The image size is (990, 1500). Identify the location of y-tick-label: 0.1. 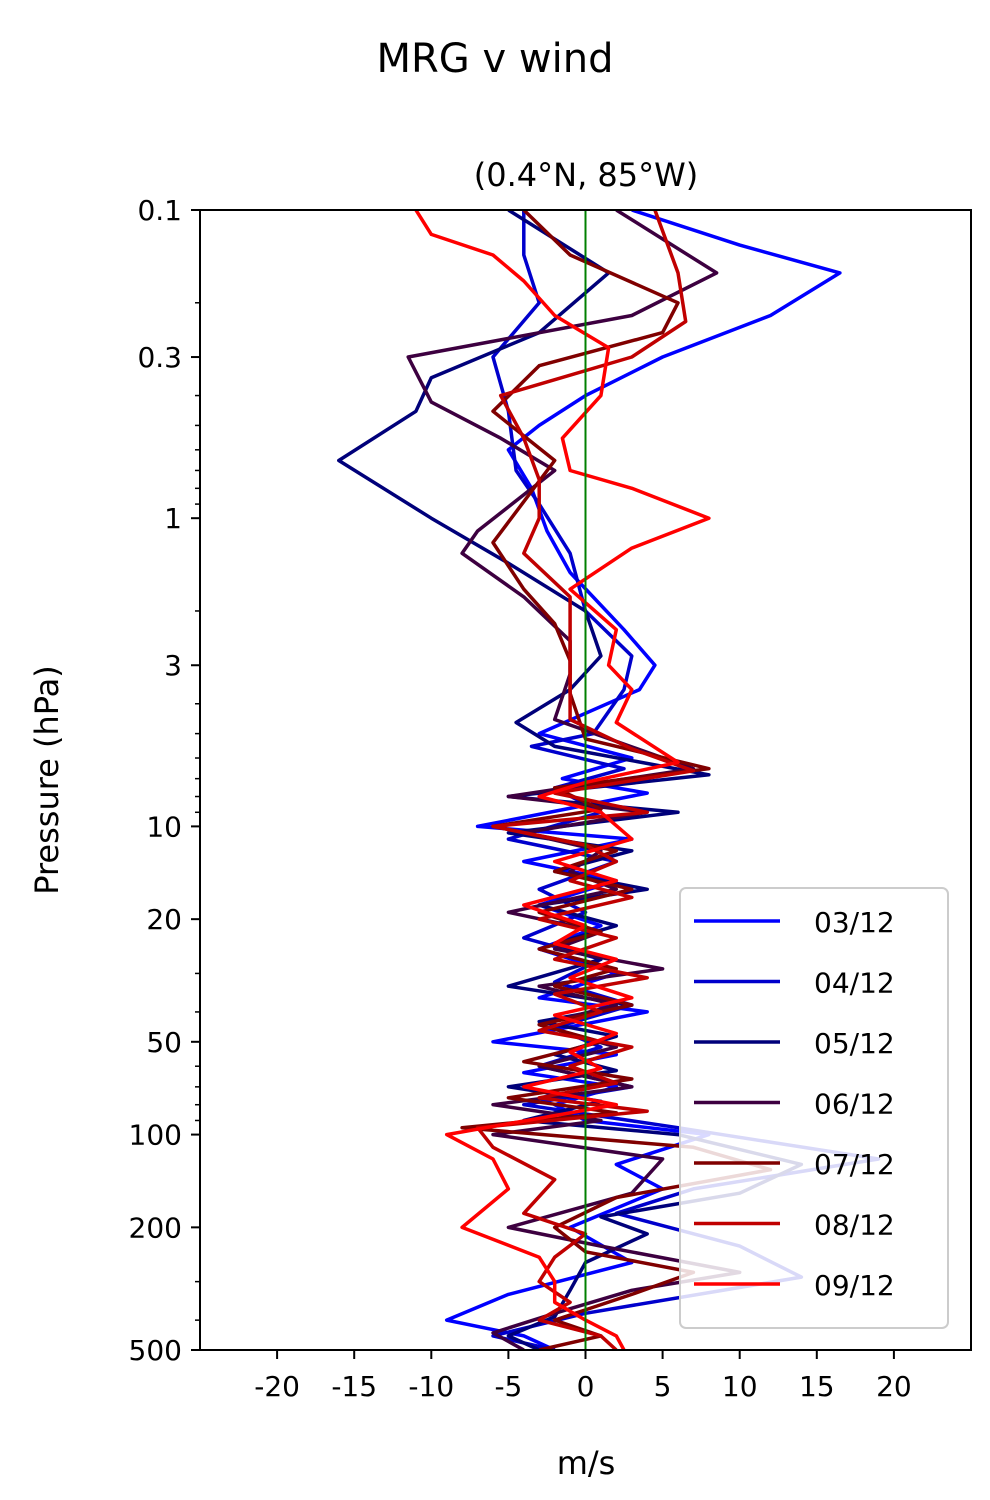
(159, 210).